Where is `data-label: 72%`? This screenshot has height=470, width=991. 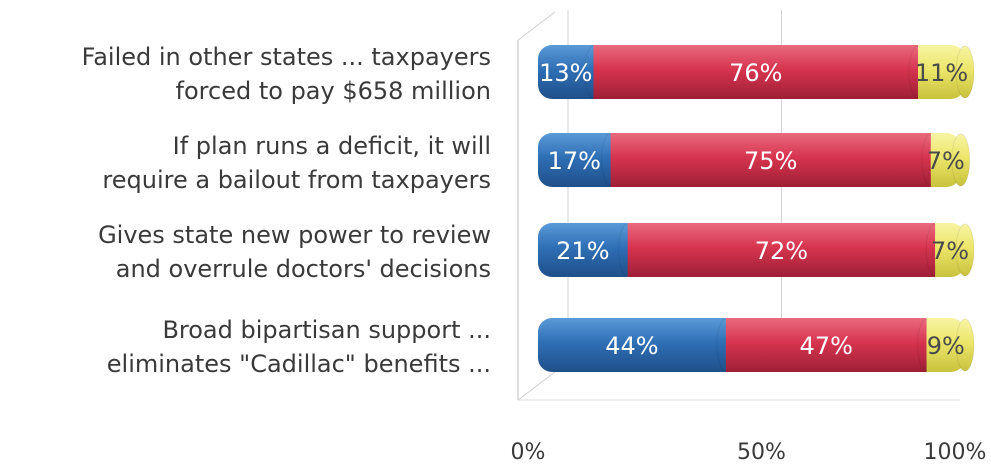
data-label: 72% is located at coordinates (781, 251).